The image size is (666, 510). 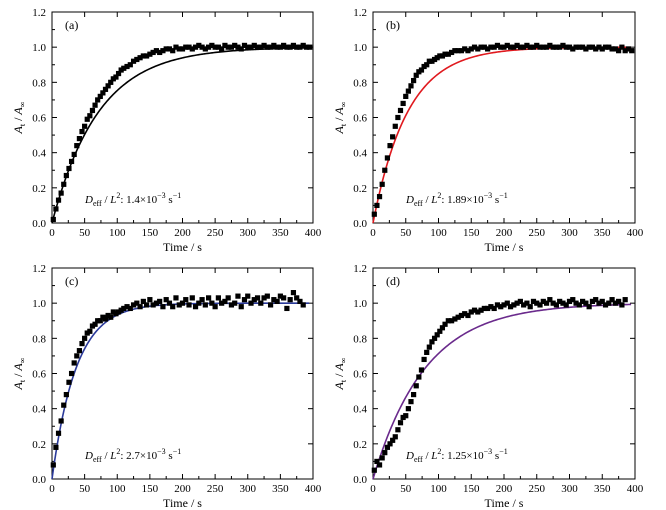 I want to click on y-tick-label: 0.4, so click(x=39, y=410).